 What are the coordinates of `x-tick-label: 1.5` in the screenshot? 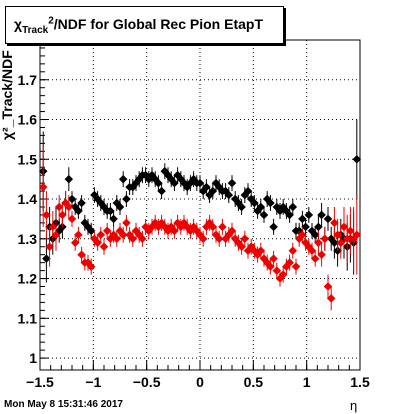 It's located at (360, 382).